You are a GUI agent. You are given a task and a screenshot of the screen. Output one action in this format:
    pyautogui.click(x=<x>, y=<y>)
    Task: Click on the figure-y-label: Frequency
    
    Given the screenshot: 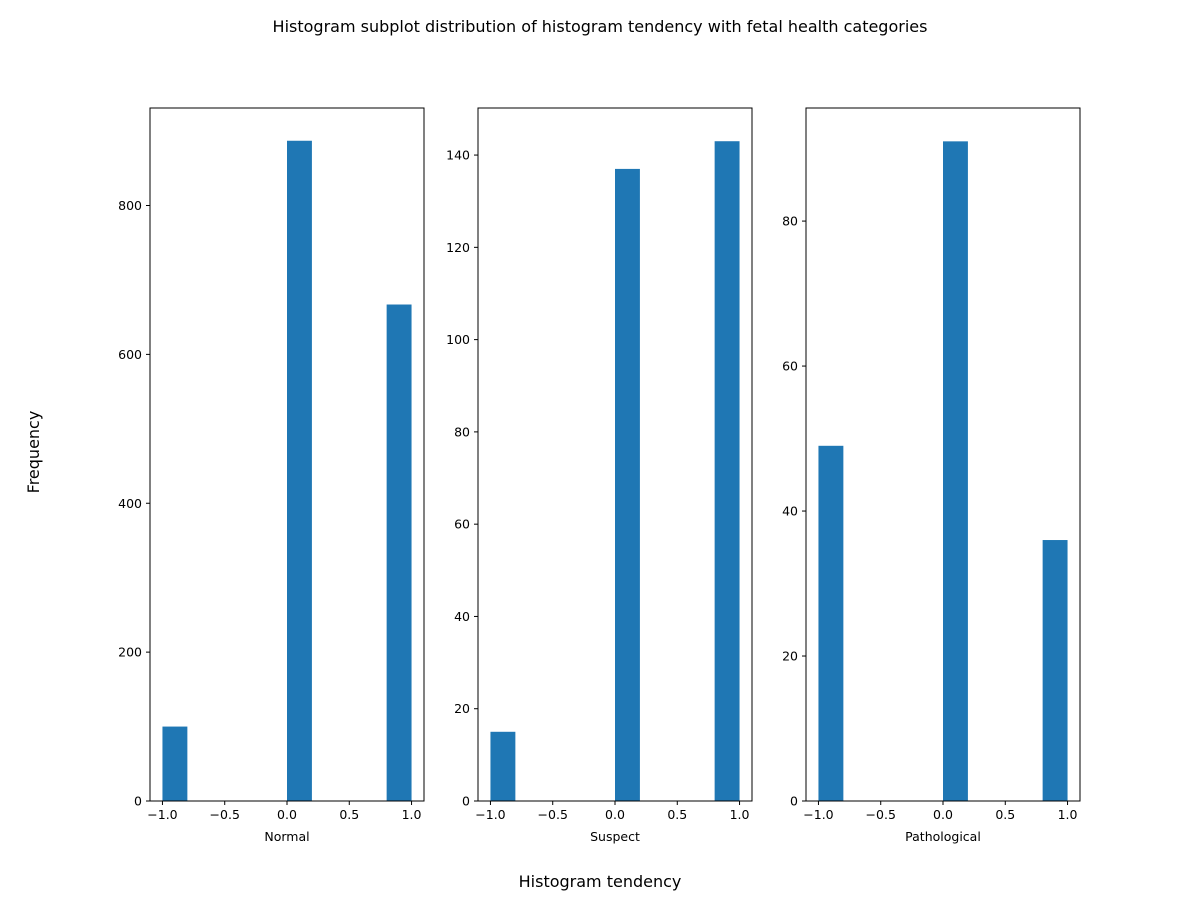 What is the action you would take?
    pyautogui.click(x=33, y=452)
    